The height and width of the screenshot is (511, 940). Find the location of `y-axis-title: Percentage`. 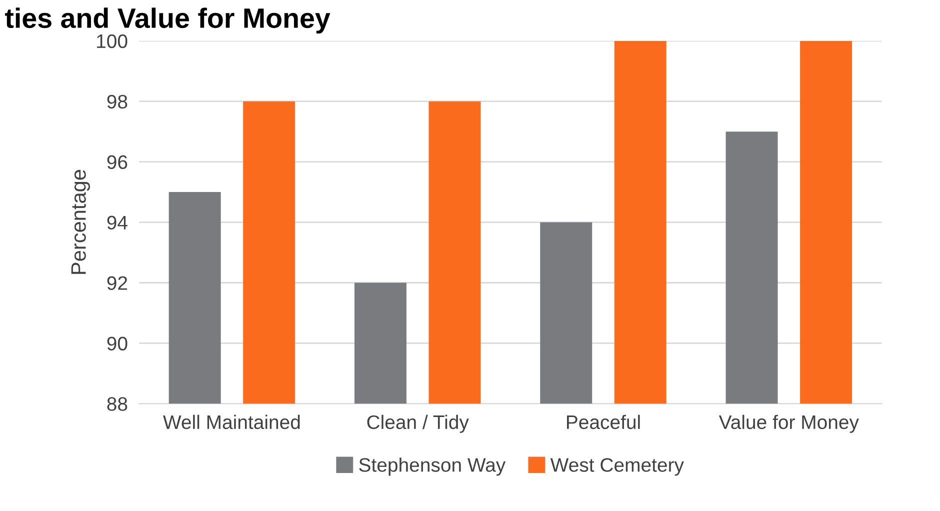

y-axis-title: Percentage is located at coordinates (80, 222).